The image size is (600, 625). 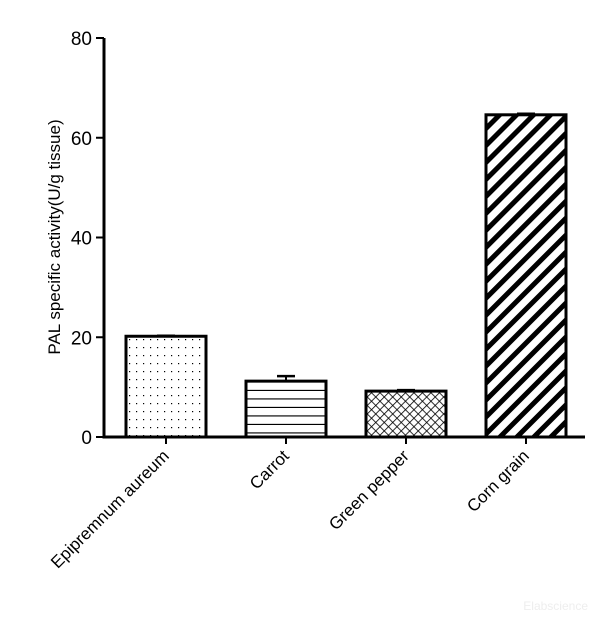 I want to click on bar-corn-grain, so click(x=526, y=276).